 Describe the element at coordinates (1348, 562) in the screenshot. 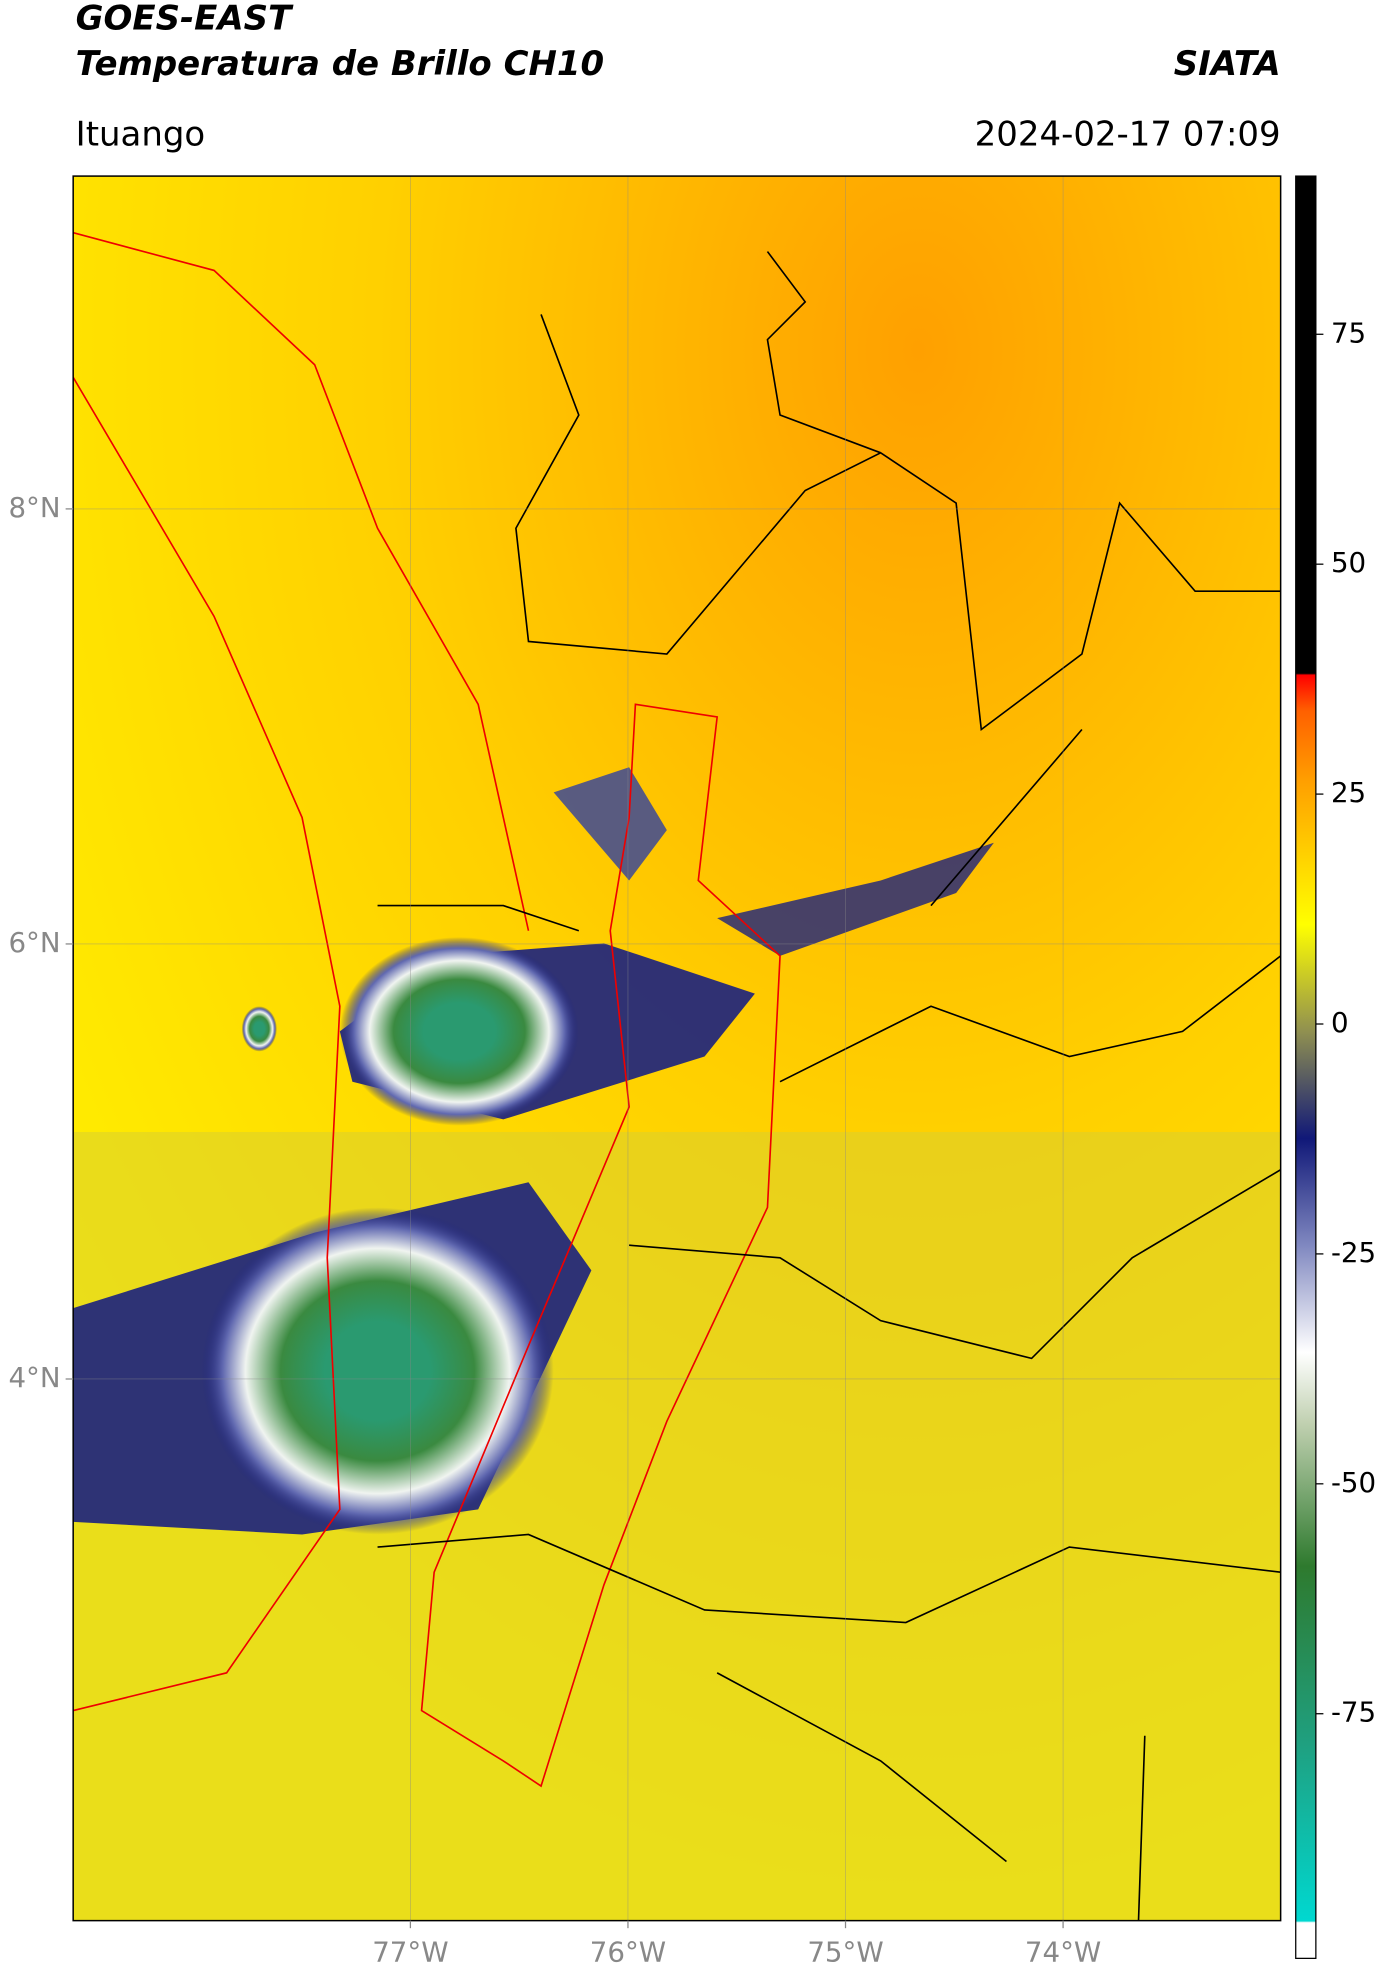

I see `colorbar-tick-label: 50` at that location.